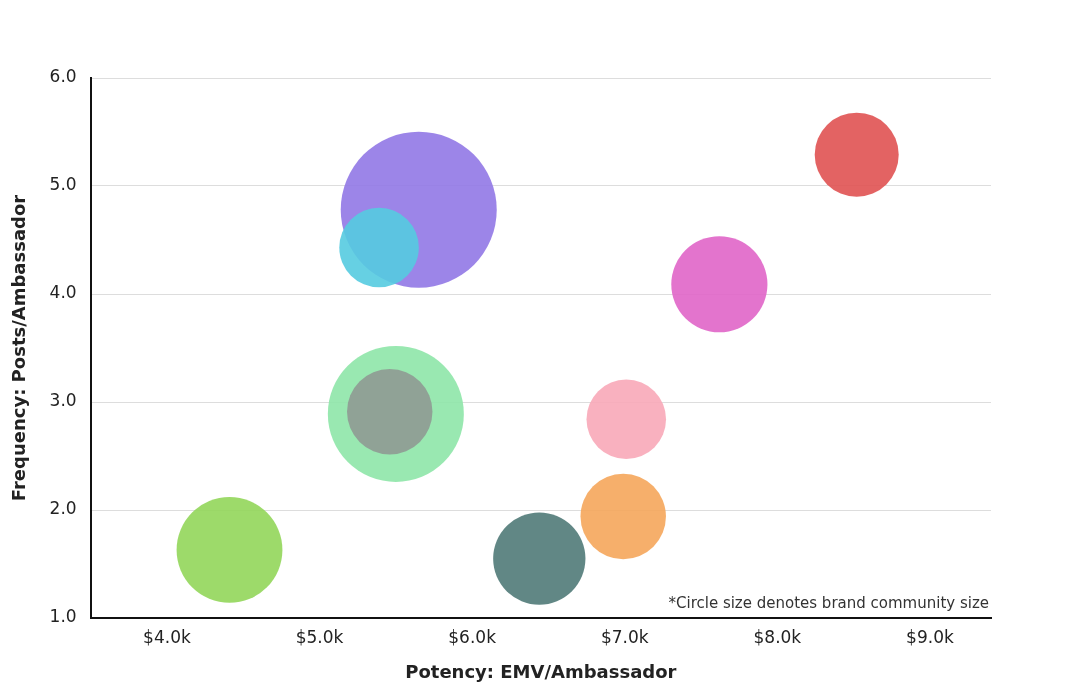 This screenshot has width=1069, height=696. Describe the element at coordinates (63, 508) in the screenshot. I see `y-tick-label: 2.0` at that location.